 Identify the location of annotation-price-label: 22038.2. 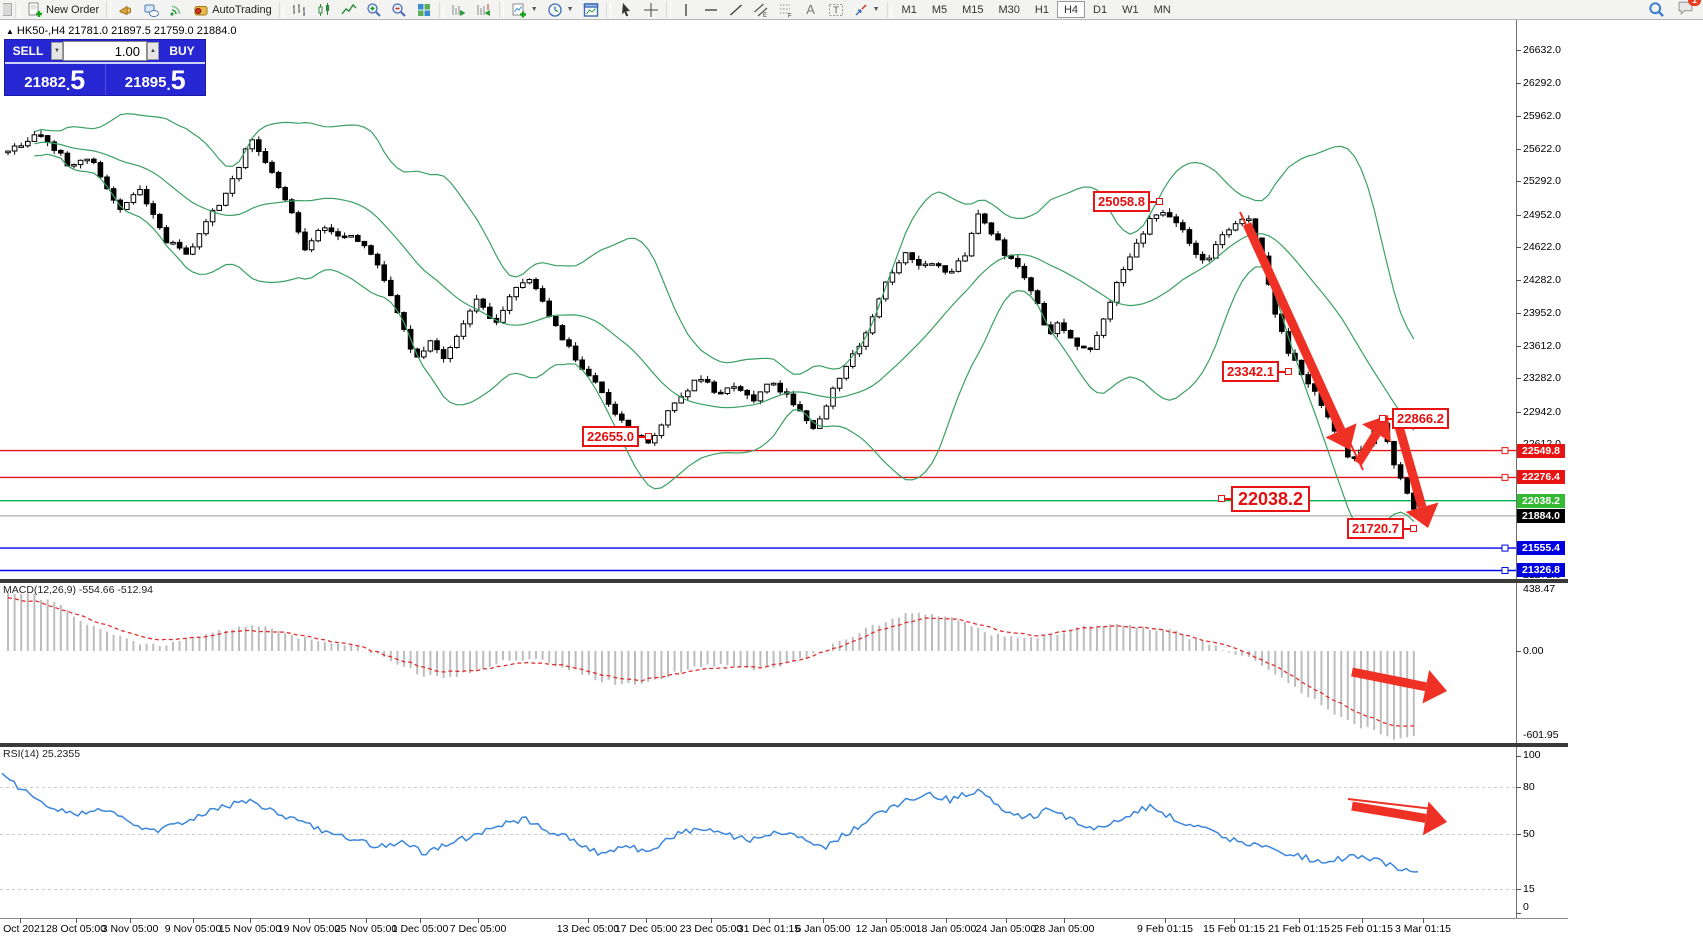
(1264, 499).